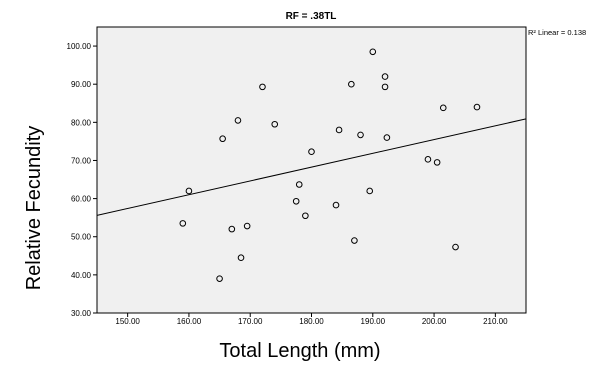 The width and height of the screenshot is (609, 365). I want to click on y-tick-label: 30.00, so click(81, 313).